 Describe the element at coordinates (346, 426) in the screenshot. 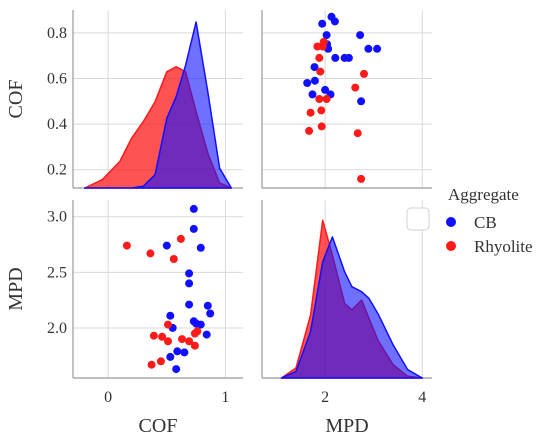

I see `xaxis-title-mpd: MPD` at that location.